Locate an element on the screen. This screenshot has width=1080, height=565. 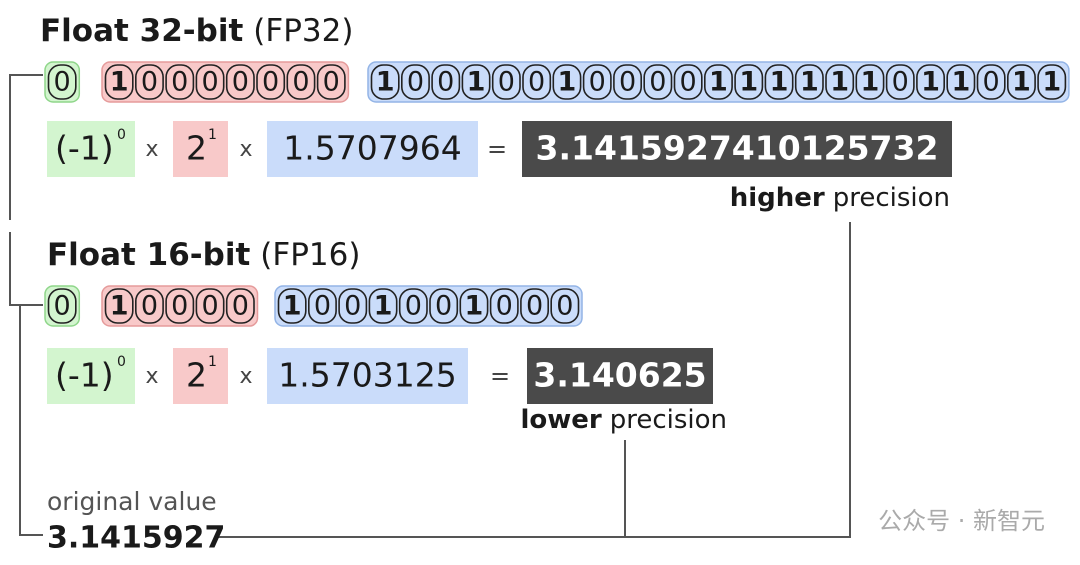
result-value: 3.140625 is located at coordinates (619, 375).